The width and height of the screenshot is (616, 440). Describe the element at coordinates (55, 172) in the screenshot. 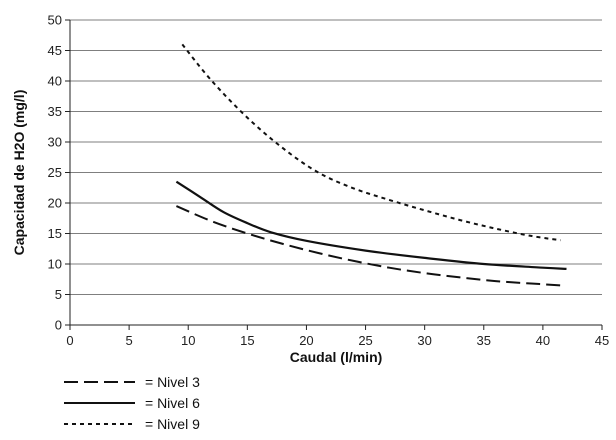

I see `y-tick-label-25: 25` at that location.